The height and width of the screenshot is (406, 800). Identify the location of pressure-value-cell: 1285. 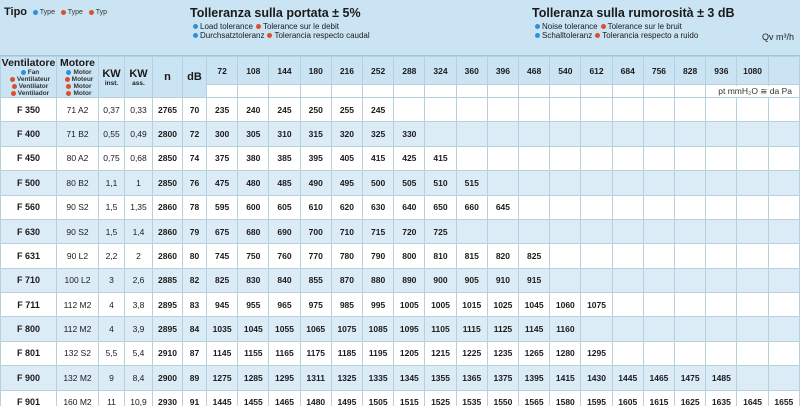
(253, 378).